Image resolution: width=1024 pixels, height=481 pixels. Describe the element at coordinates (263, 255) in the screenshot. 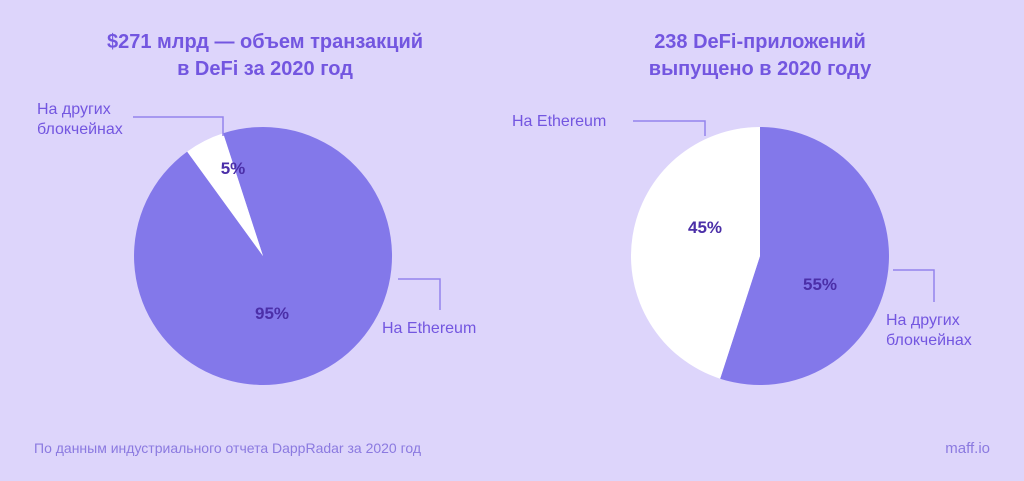

I see `pie-slice-transactions-ethereum` at that location.